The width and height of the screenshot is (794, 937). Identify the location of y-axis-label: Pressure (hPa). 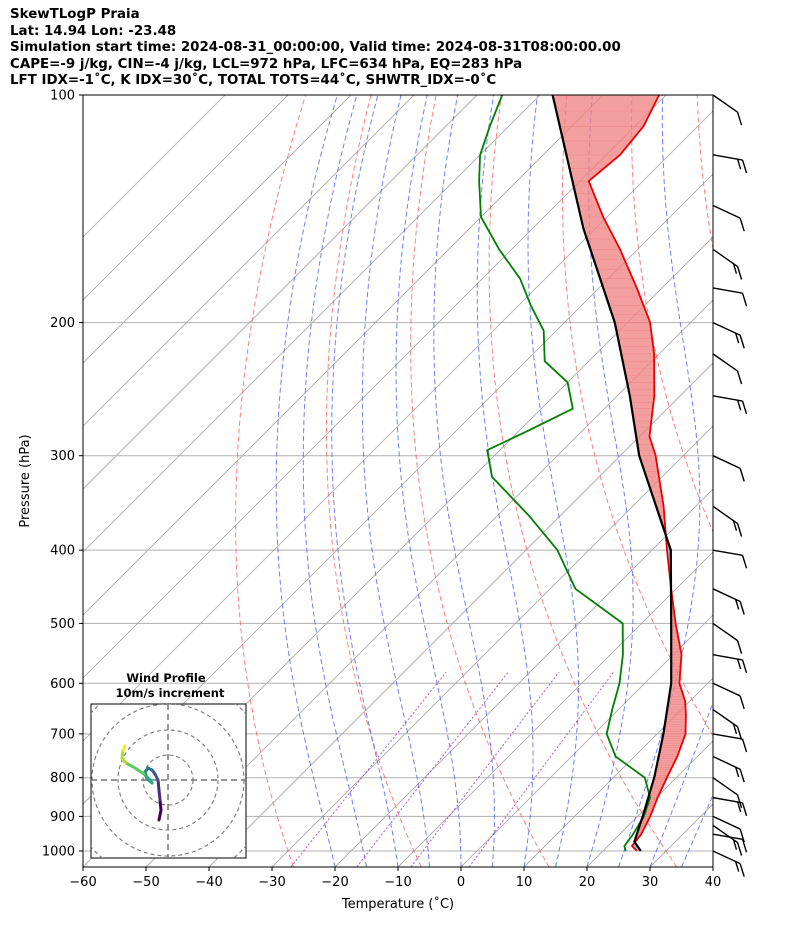
(25, 480).